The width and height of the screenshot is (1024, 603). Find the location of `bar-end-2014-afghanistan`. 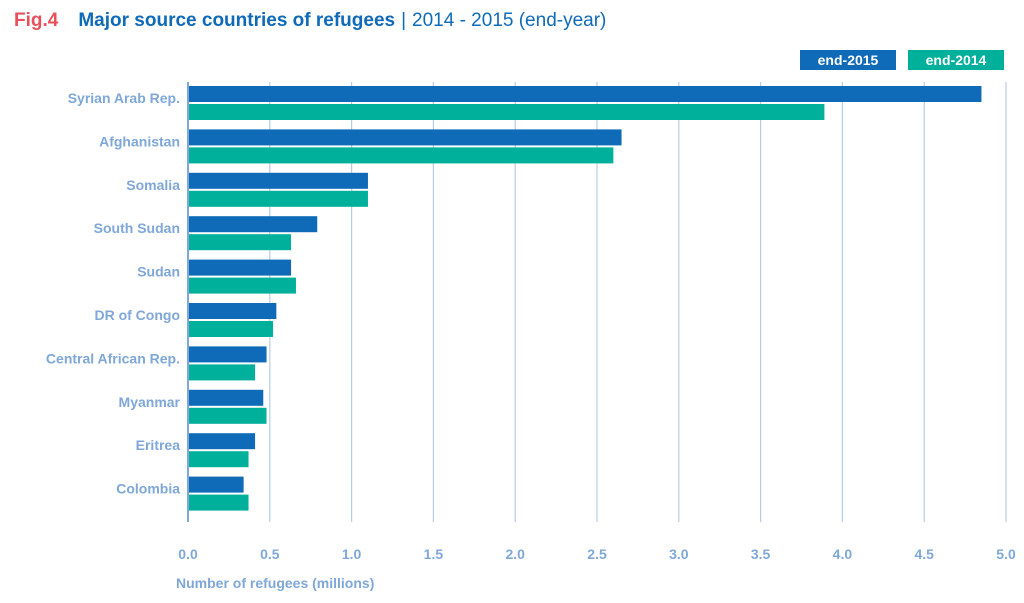

bar-end-2014-afghanistan is located at coordinates (401, 155).